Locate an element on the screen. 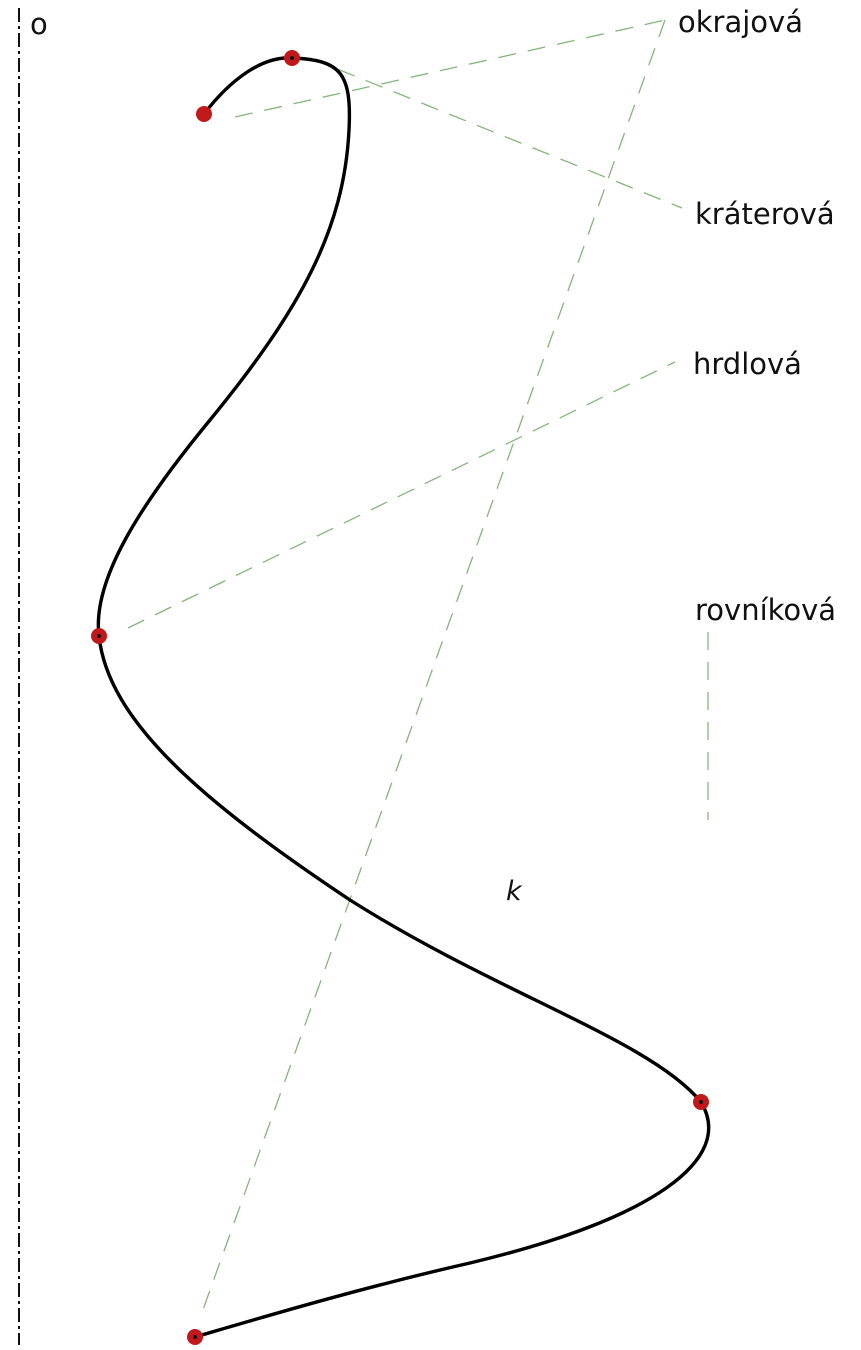  point-okraj is located at coordinates (204, 114).